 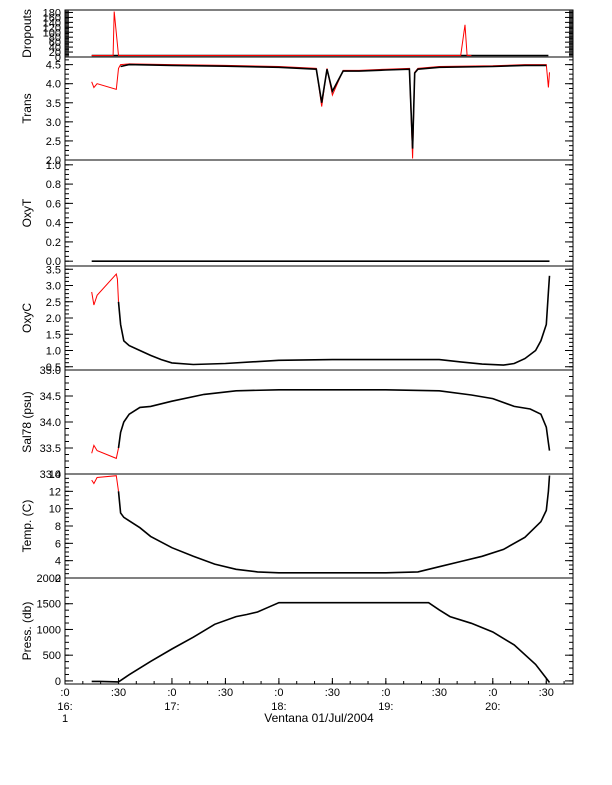 I want to click on y-axis-label: Press. (db), so click(x=27, y=631).